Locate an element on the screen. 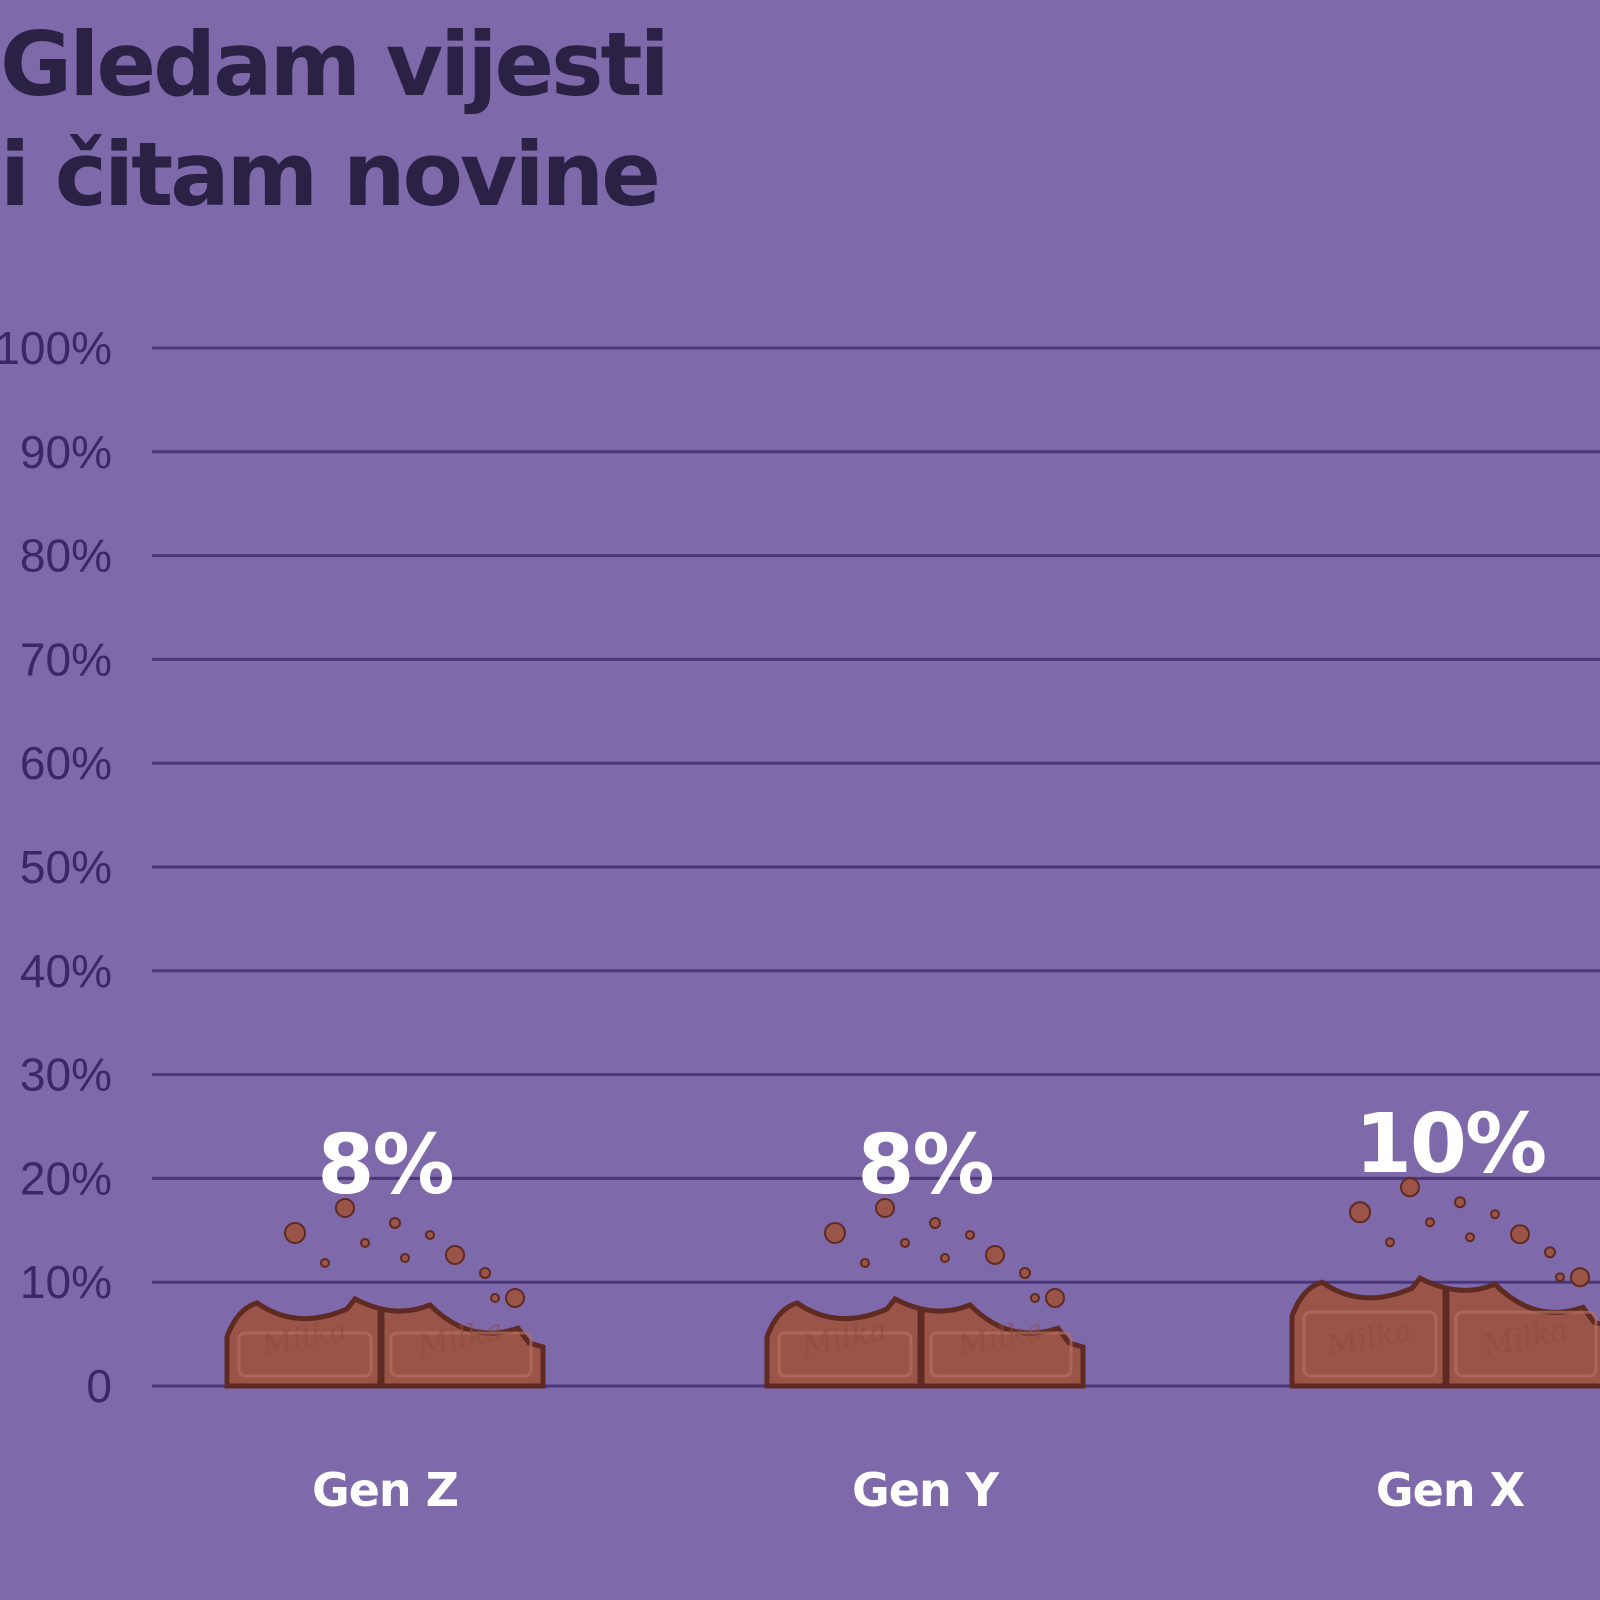 The width and height of the screenshot is (1600, 1600). y-tick-label-60: 60% is located at coordinates (66, 763).